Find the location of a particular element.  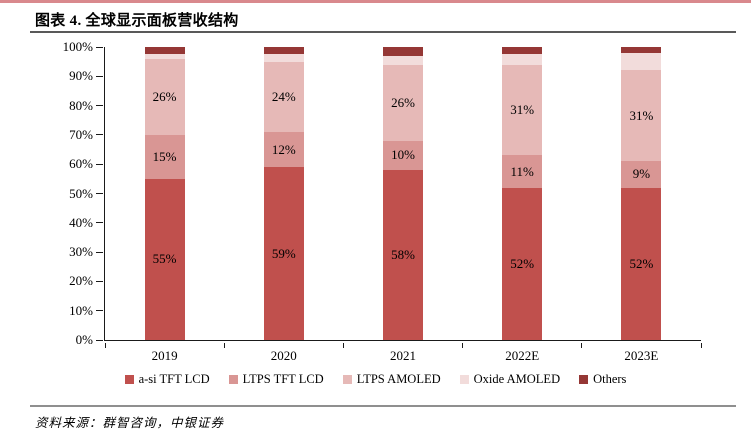

y-axis-tick-label: 0% is located at coordinates (84, 339).